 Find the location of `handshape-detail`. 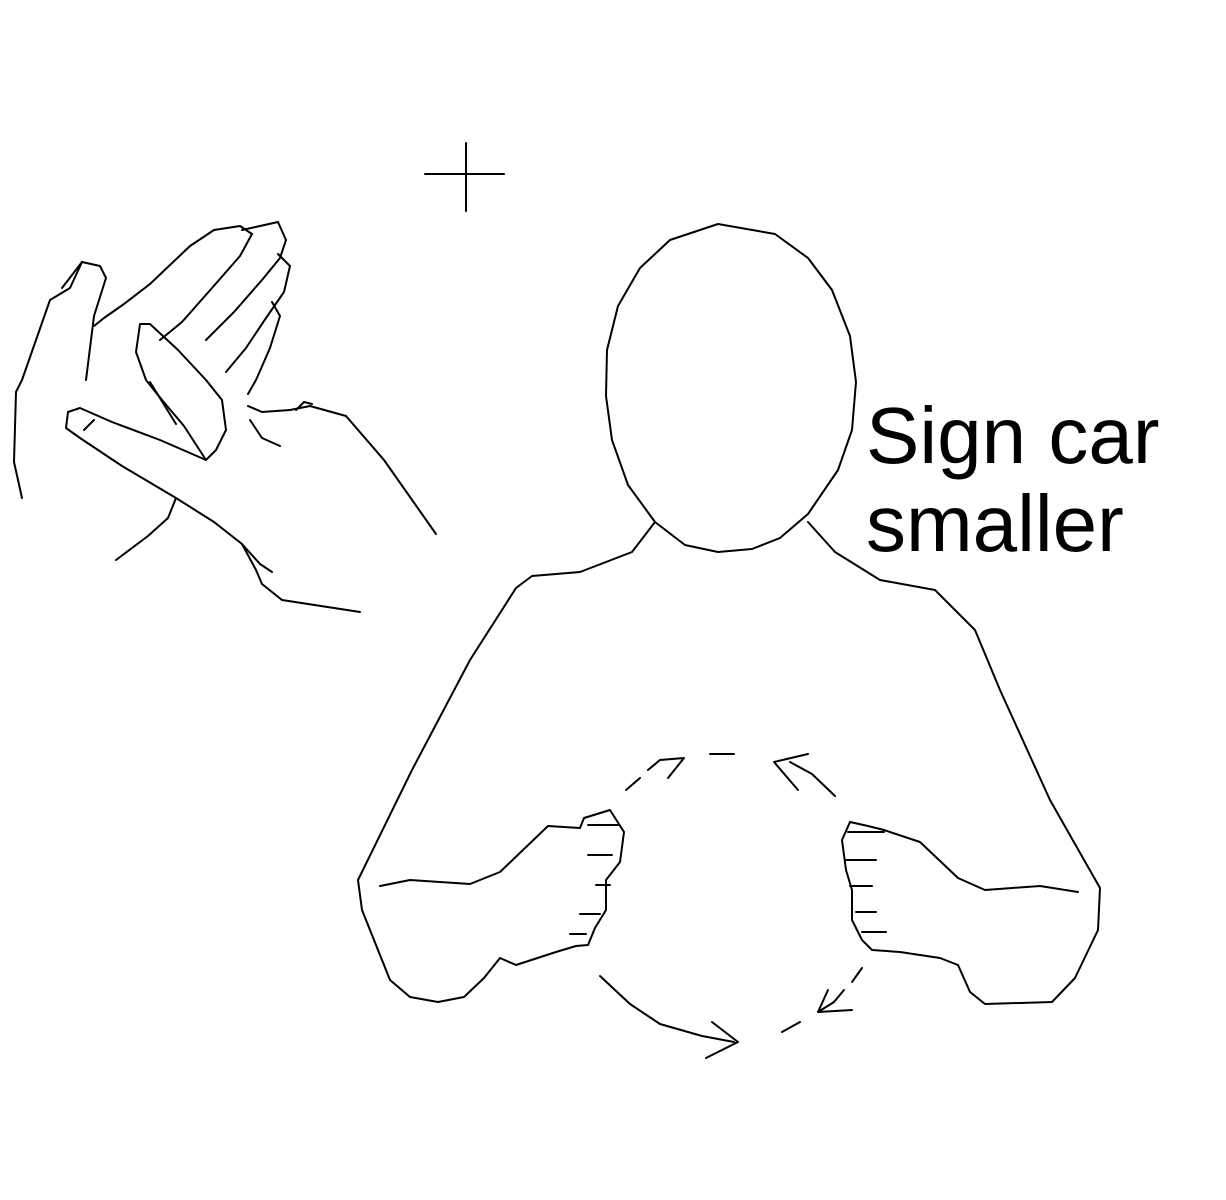

handshape-detail is located at coordinates (225, 417).